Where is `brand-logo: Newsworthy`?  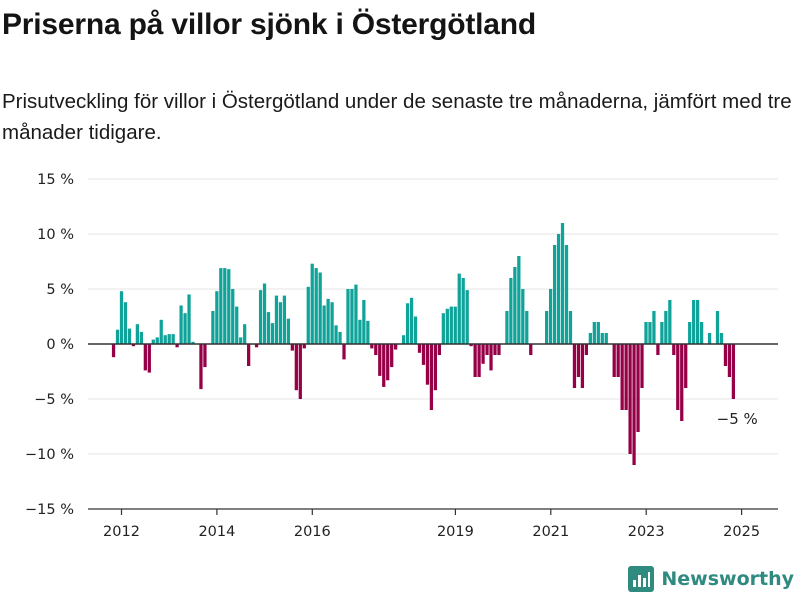 brand-logo: Newsworthy is located at coordinates (711, 579).